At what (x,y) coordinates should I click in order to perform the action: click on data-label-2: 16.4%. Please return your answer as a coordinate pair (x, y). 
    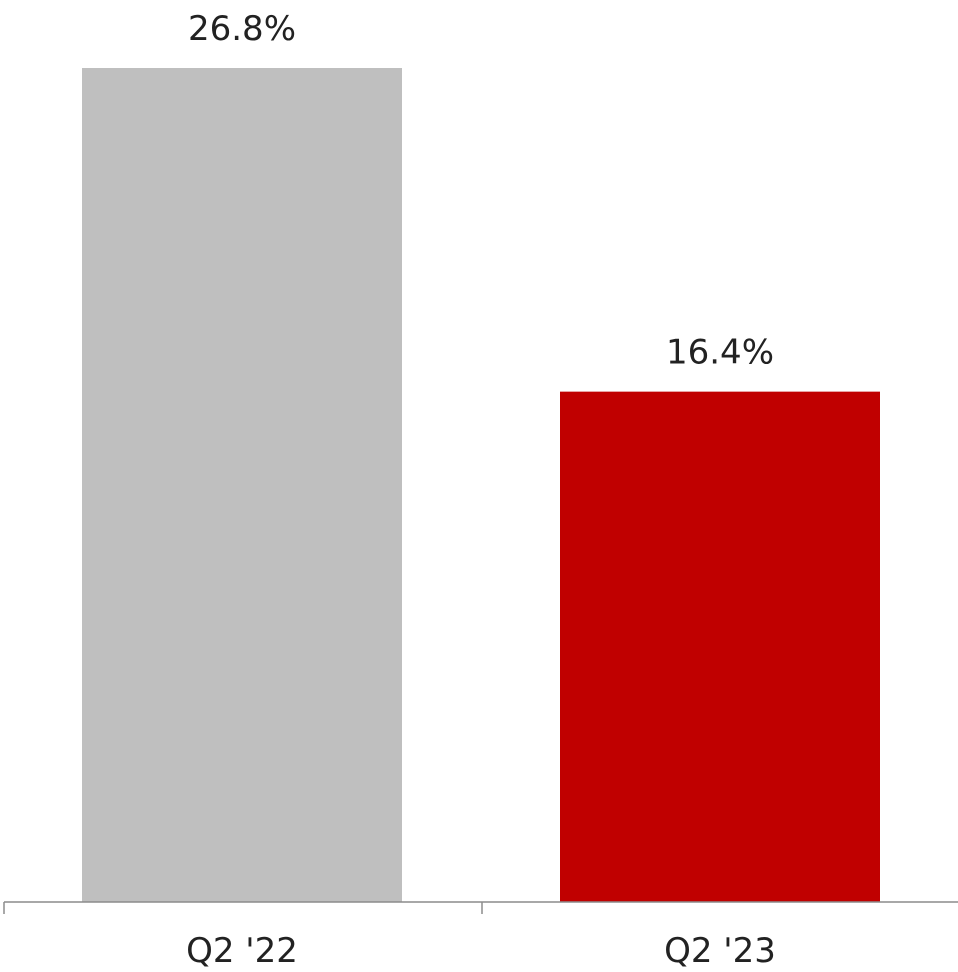
    Looking at the image, I should click on (720, 353).